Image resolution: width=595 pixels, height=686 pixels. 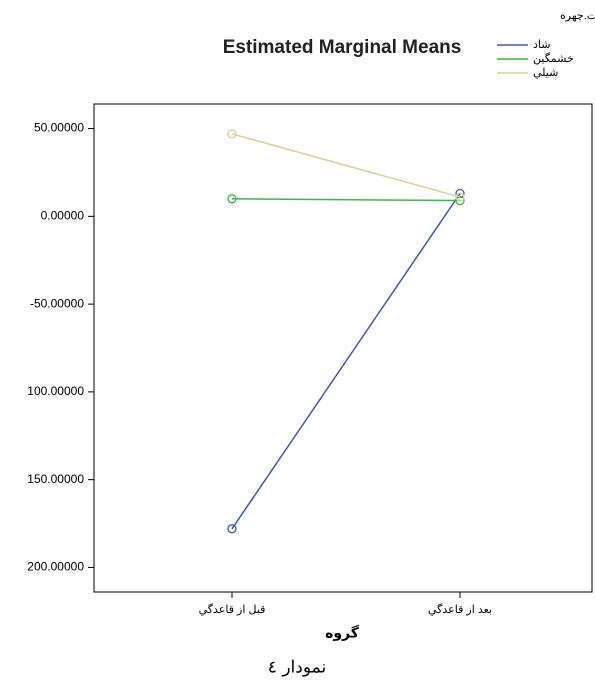 What do you see at coordinates (577, 16) in the screenshot?
I see `legend-title: حالت.چهره` at bounding box center [577, 16].